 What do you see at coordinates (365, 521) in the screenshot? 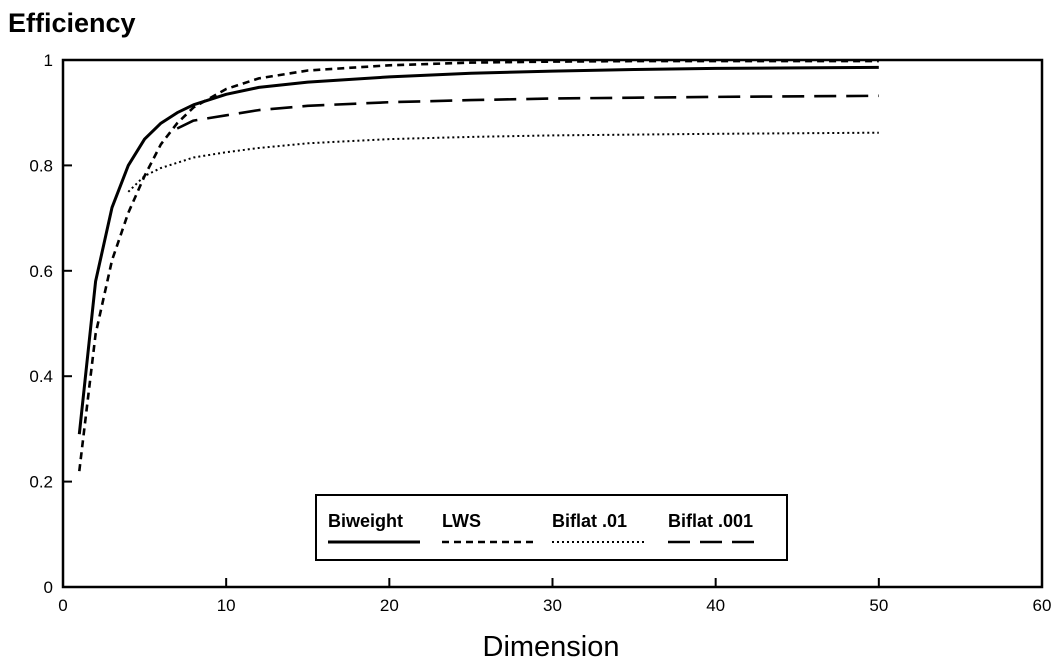
I see `legend-label-biweight: Biweight` at bounding box center [365, 521].